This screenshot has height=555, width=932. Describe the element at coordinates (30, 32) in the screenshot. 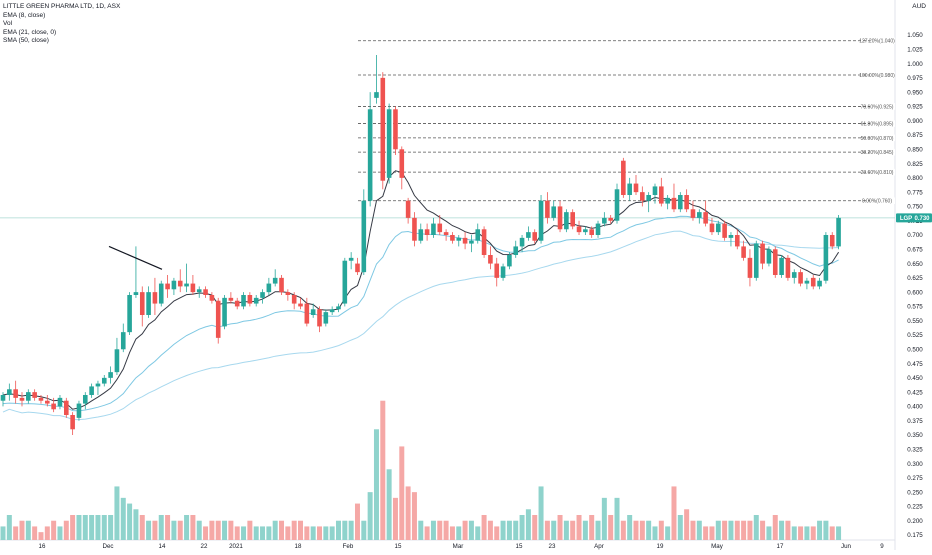

I see `indicator-ema21-label: EMA (21, close, 0)` at that location.